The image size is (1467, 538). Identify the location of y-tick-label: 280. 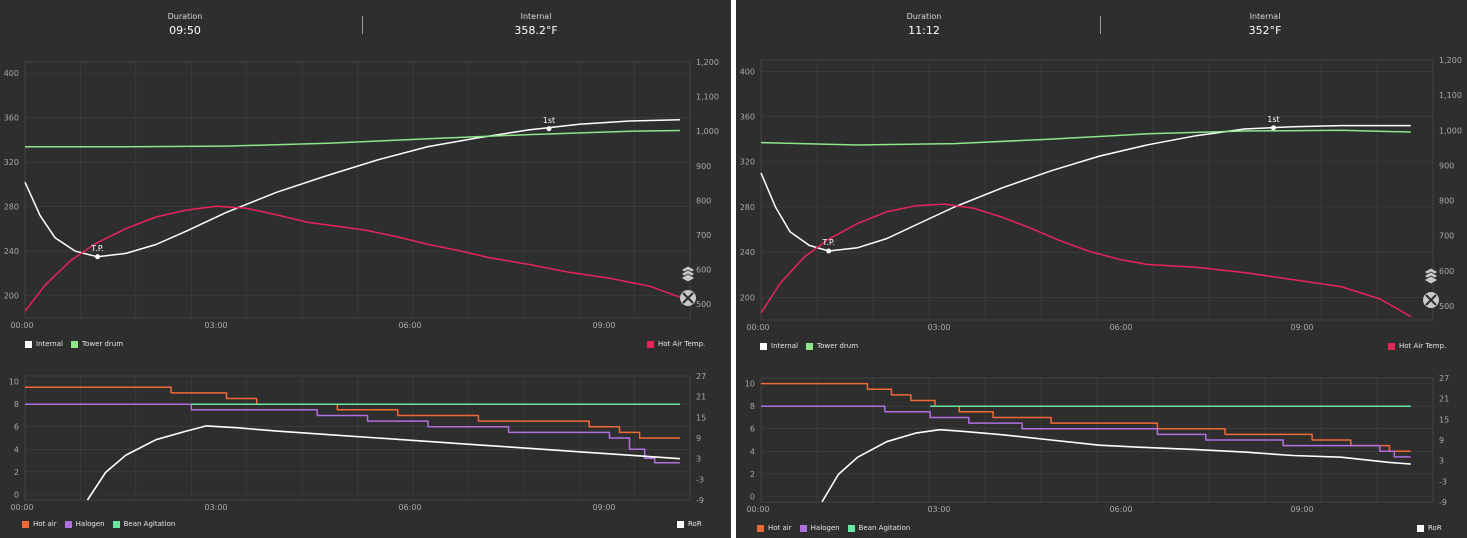
(11, 207).